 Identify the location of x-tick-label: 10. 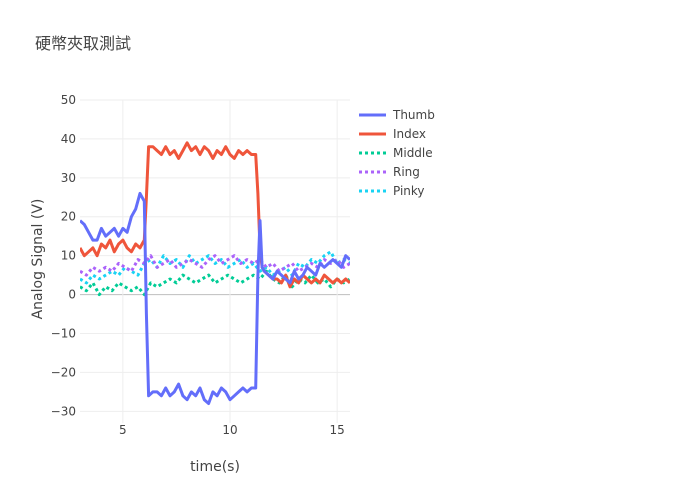
(229, 430).